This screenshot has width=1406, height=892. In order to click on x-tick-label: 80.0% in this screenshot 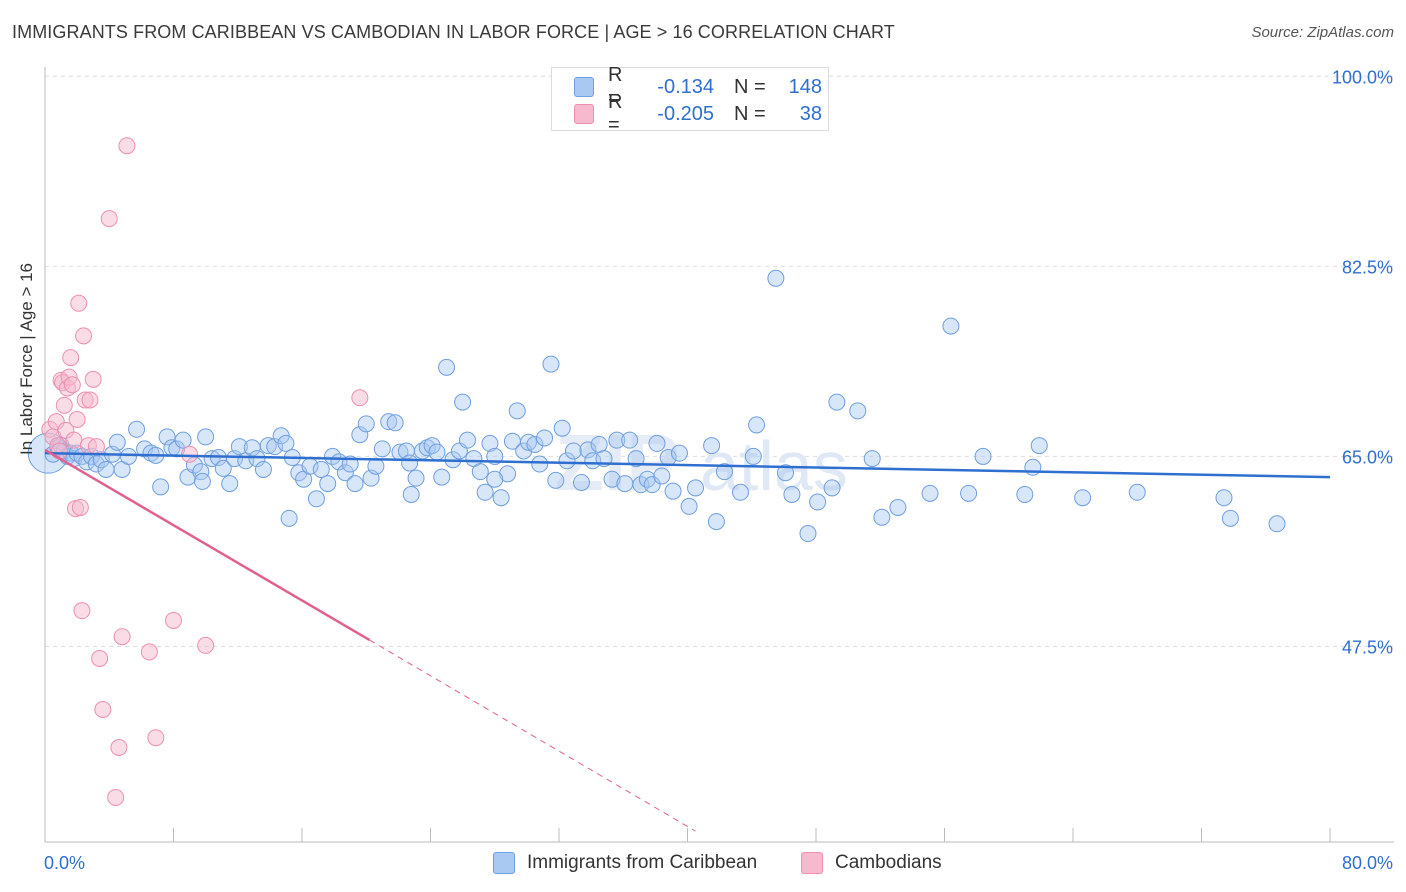, I will do `click(1367, 863)`.